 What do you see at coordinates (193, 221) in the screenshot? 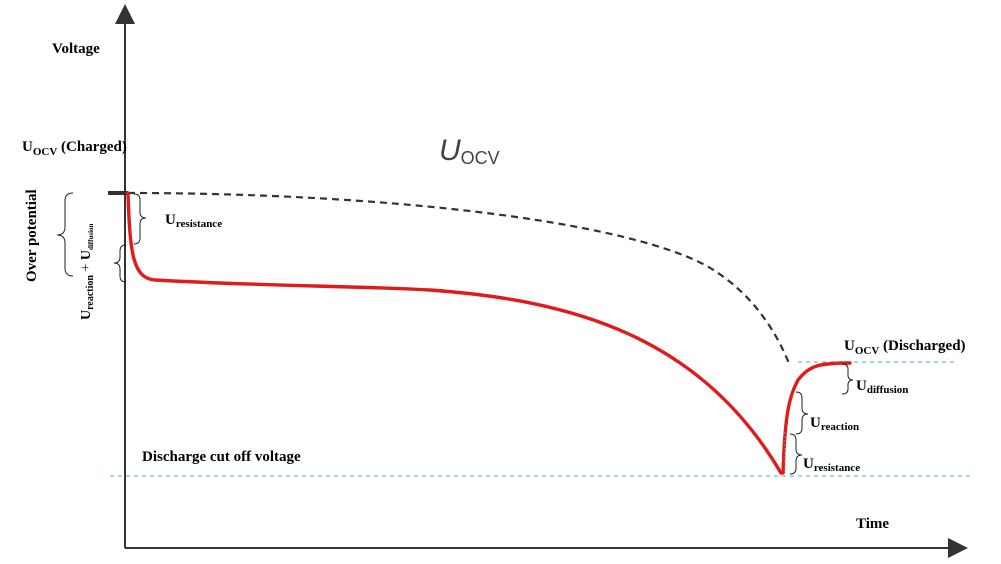
I see `left-resistance-label: Uresistance` at bounding box center [193, 221].